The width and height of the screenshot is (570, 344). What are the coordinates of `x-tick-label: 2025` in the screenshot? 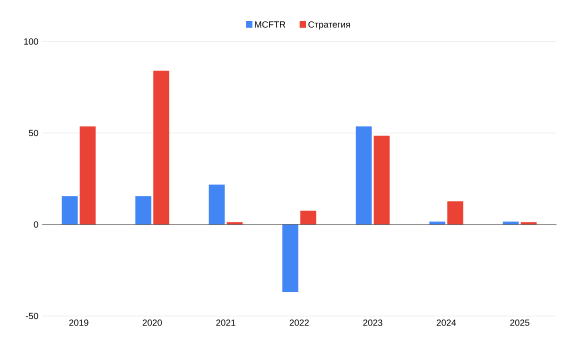 It's located at (520, 323).